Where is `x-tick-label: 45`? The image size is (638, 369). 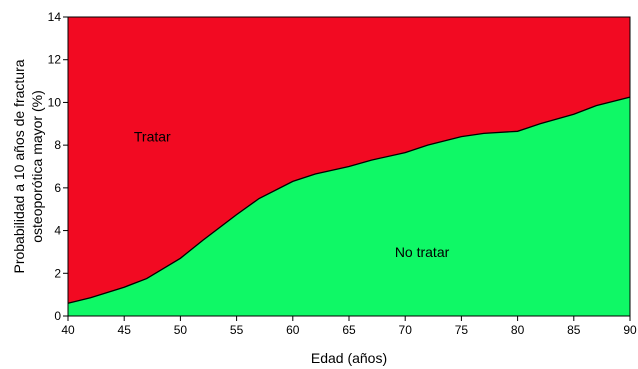 x-tick-label: 45 is located at coordinates (125, 330).